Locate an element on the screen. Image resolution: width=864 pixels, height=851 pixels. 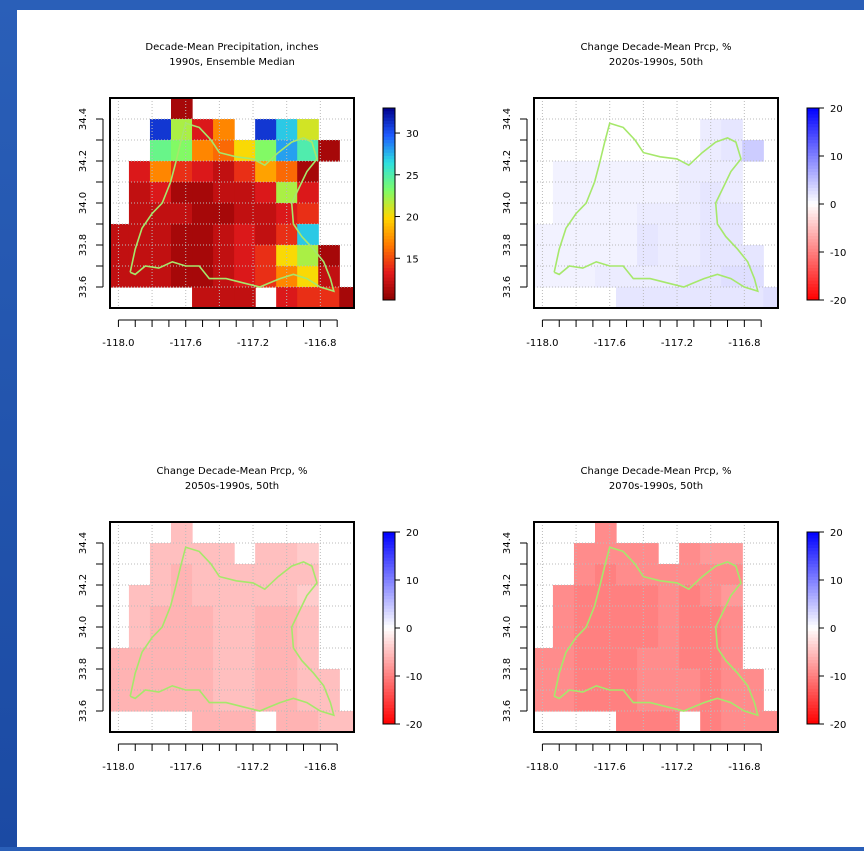
legend-label: 30 is located at coordinates (412, 134).